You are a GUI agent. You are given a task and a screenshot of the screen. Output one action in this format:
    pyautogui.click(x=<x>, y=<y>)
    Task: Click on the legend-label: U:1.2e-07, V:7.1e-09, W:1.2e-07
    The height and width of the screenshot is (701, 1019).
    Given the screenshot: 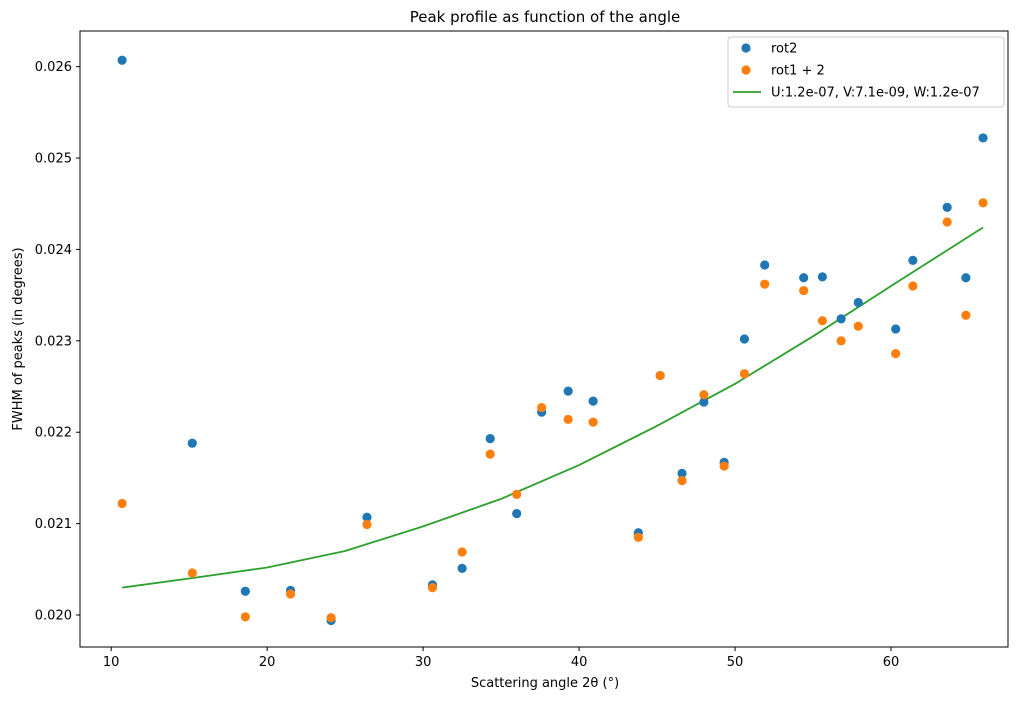 What is the action you would take?
    pyautogui.click(x=875, y=93)
    